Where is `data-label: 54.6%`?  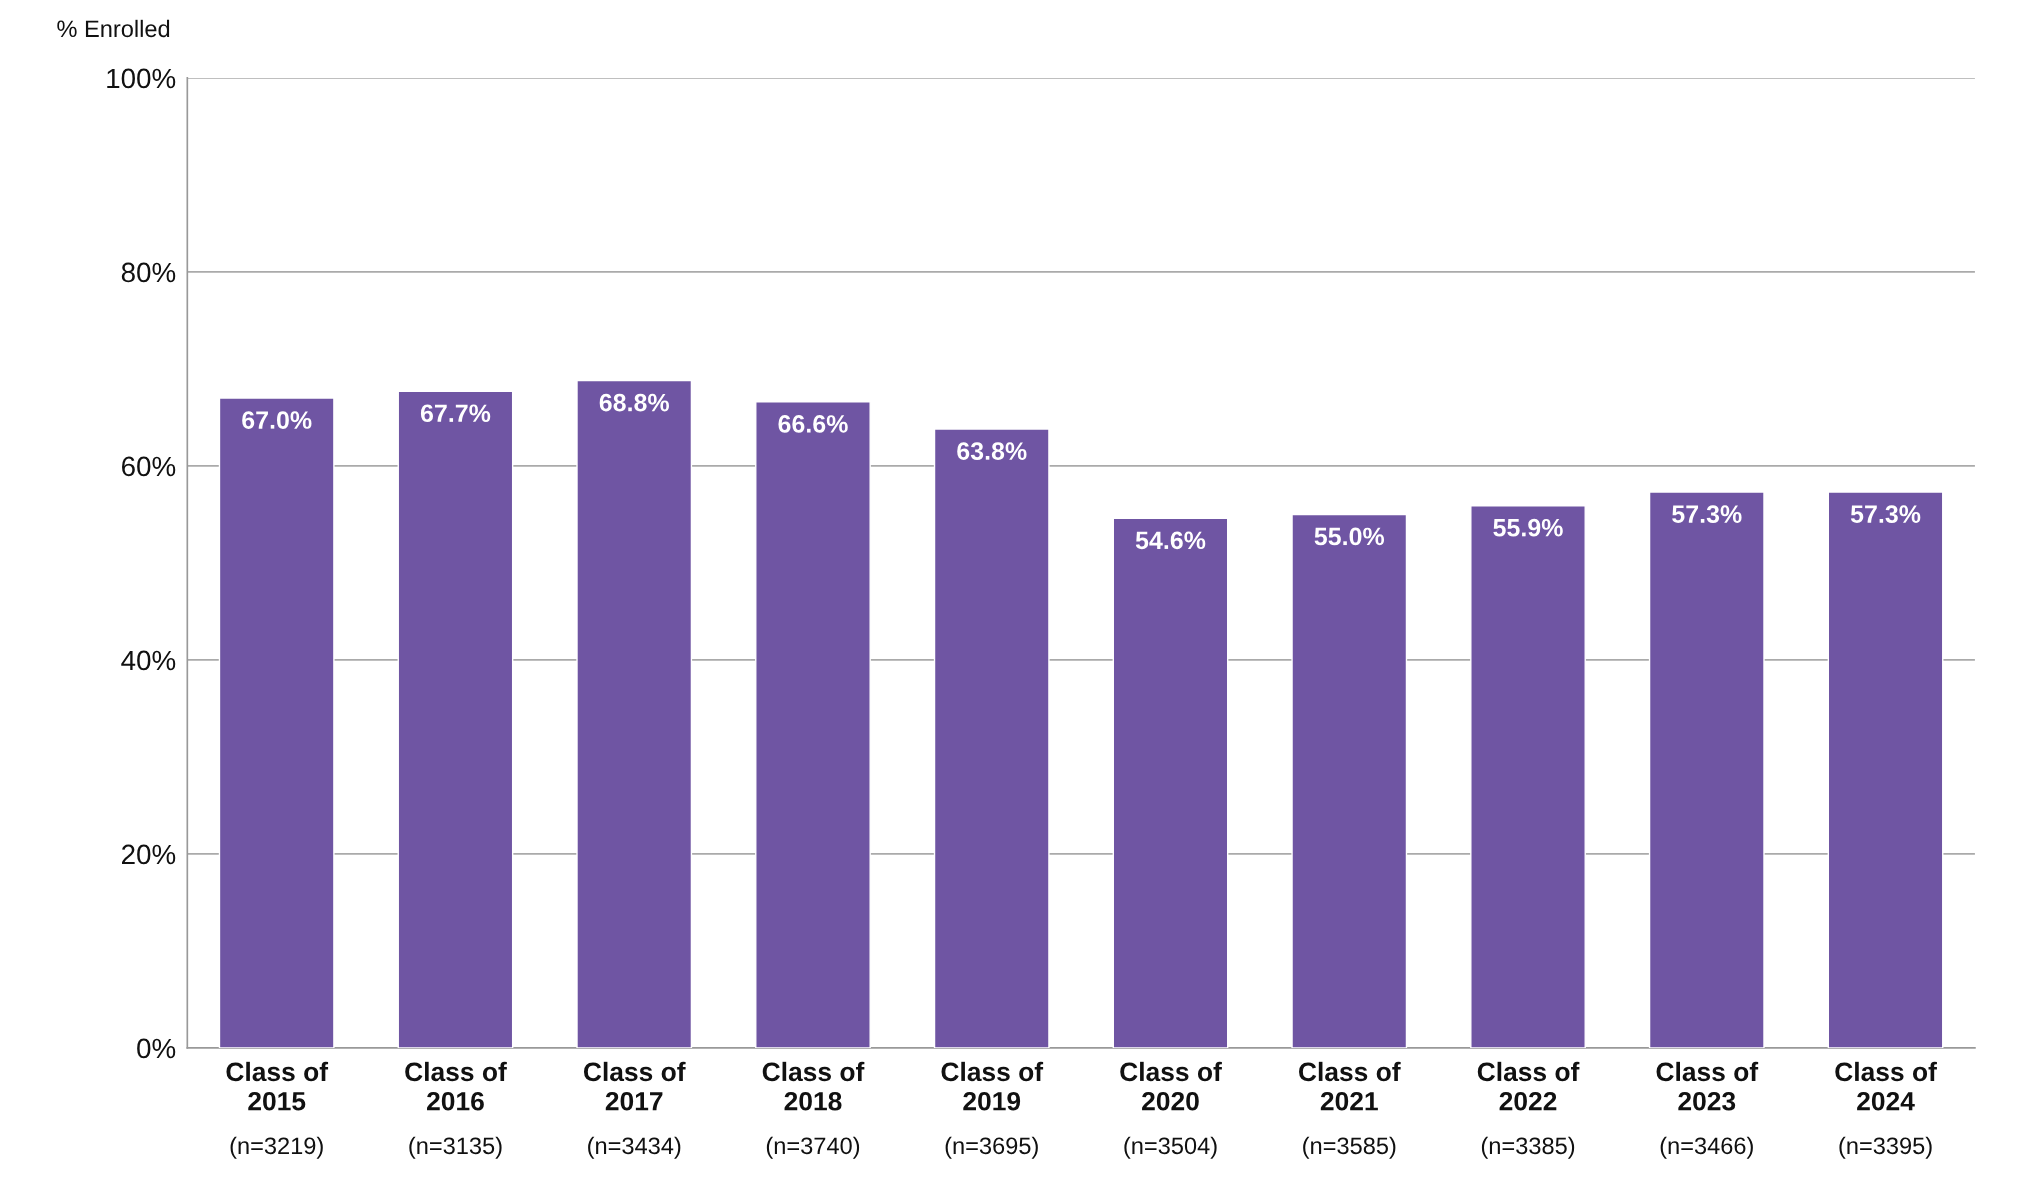
data-label: 54.6% is located at coordinates (1170, 540).